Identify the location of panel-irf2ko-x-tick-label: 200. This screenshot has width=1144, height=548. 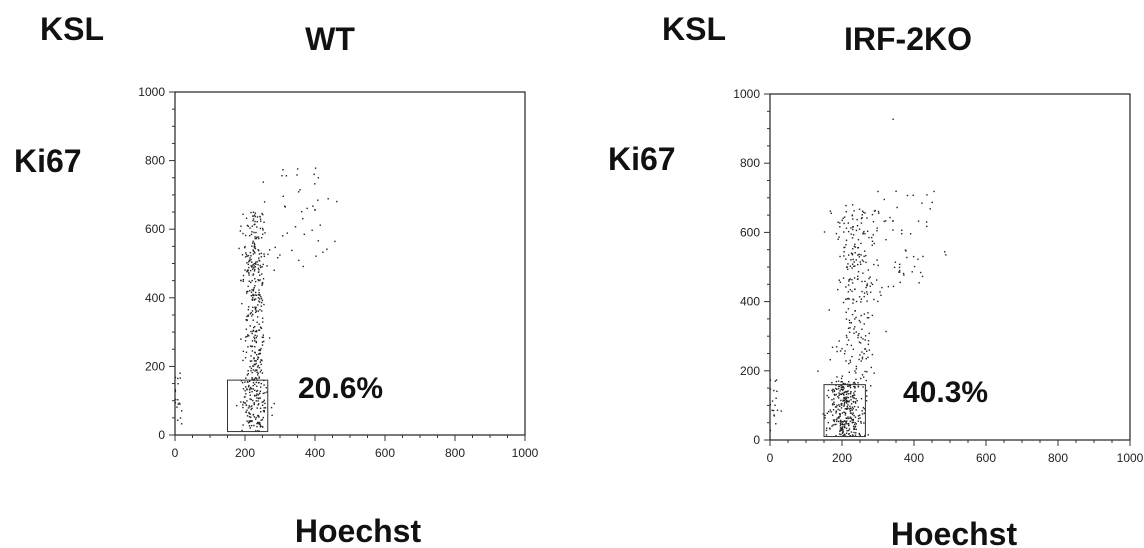
(842, 458).